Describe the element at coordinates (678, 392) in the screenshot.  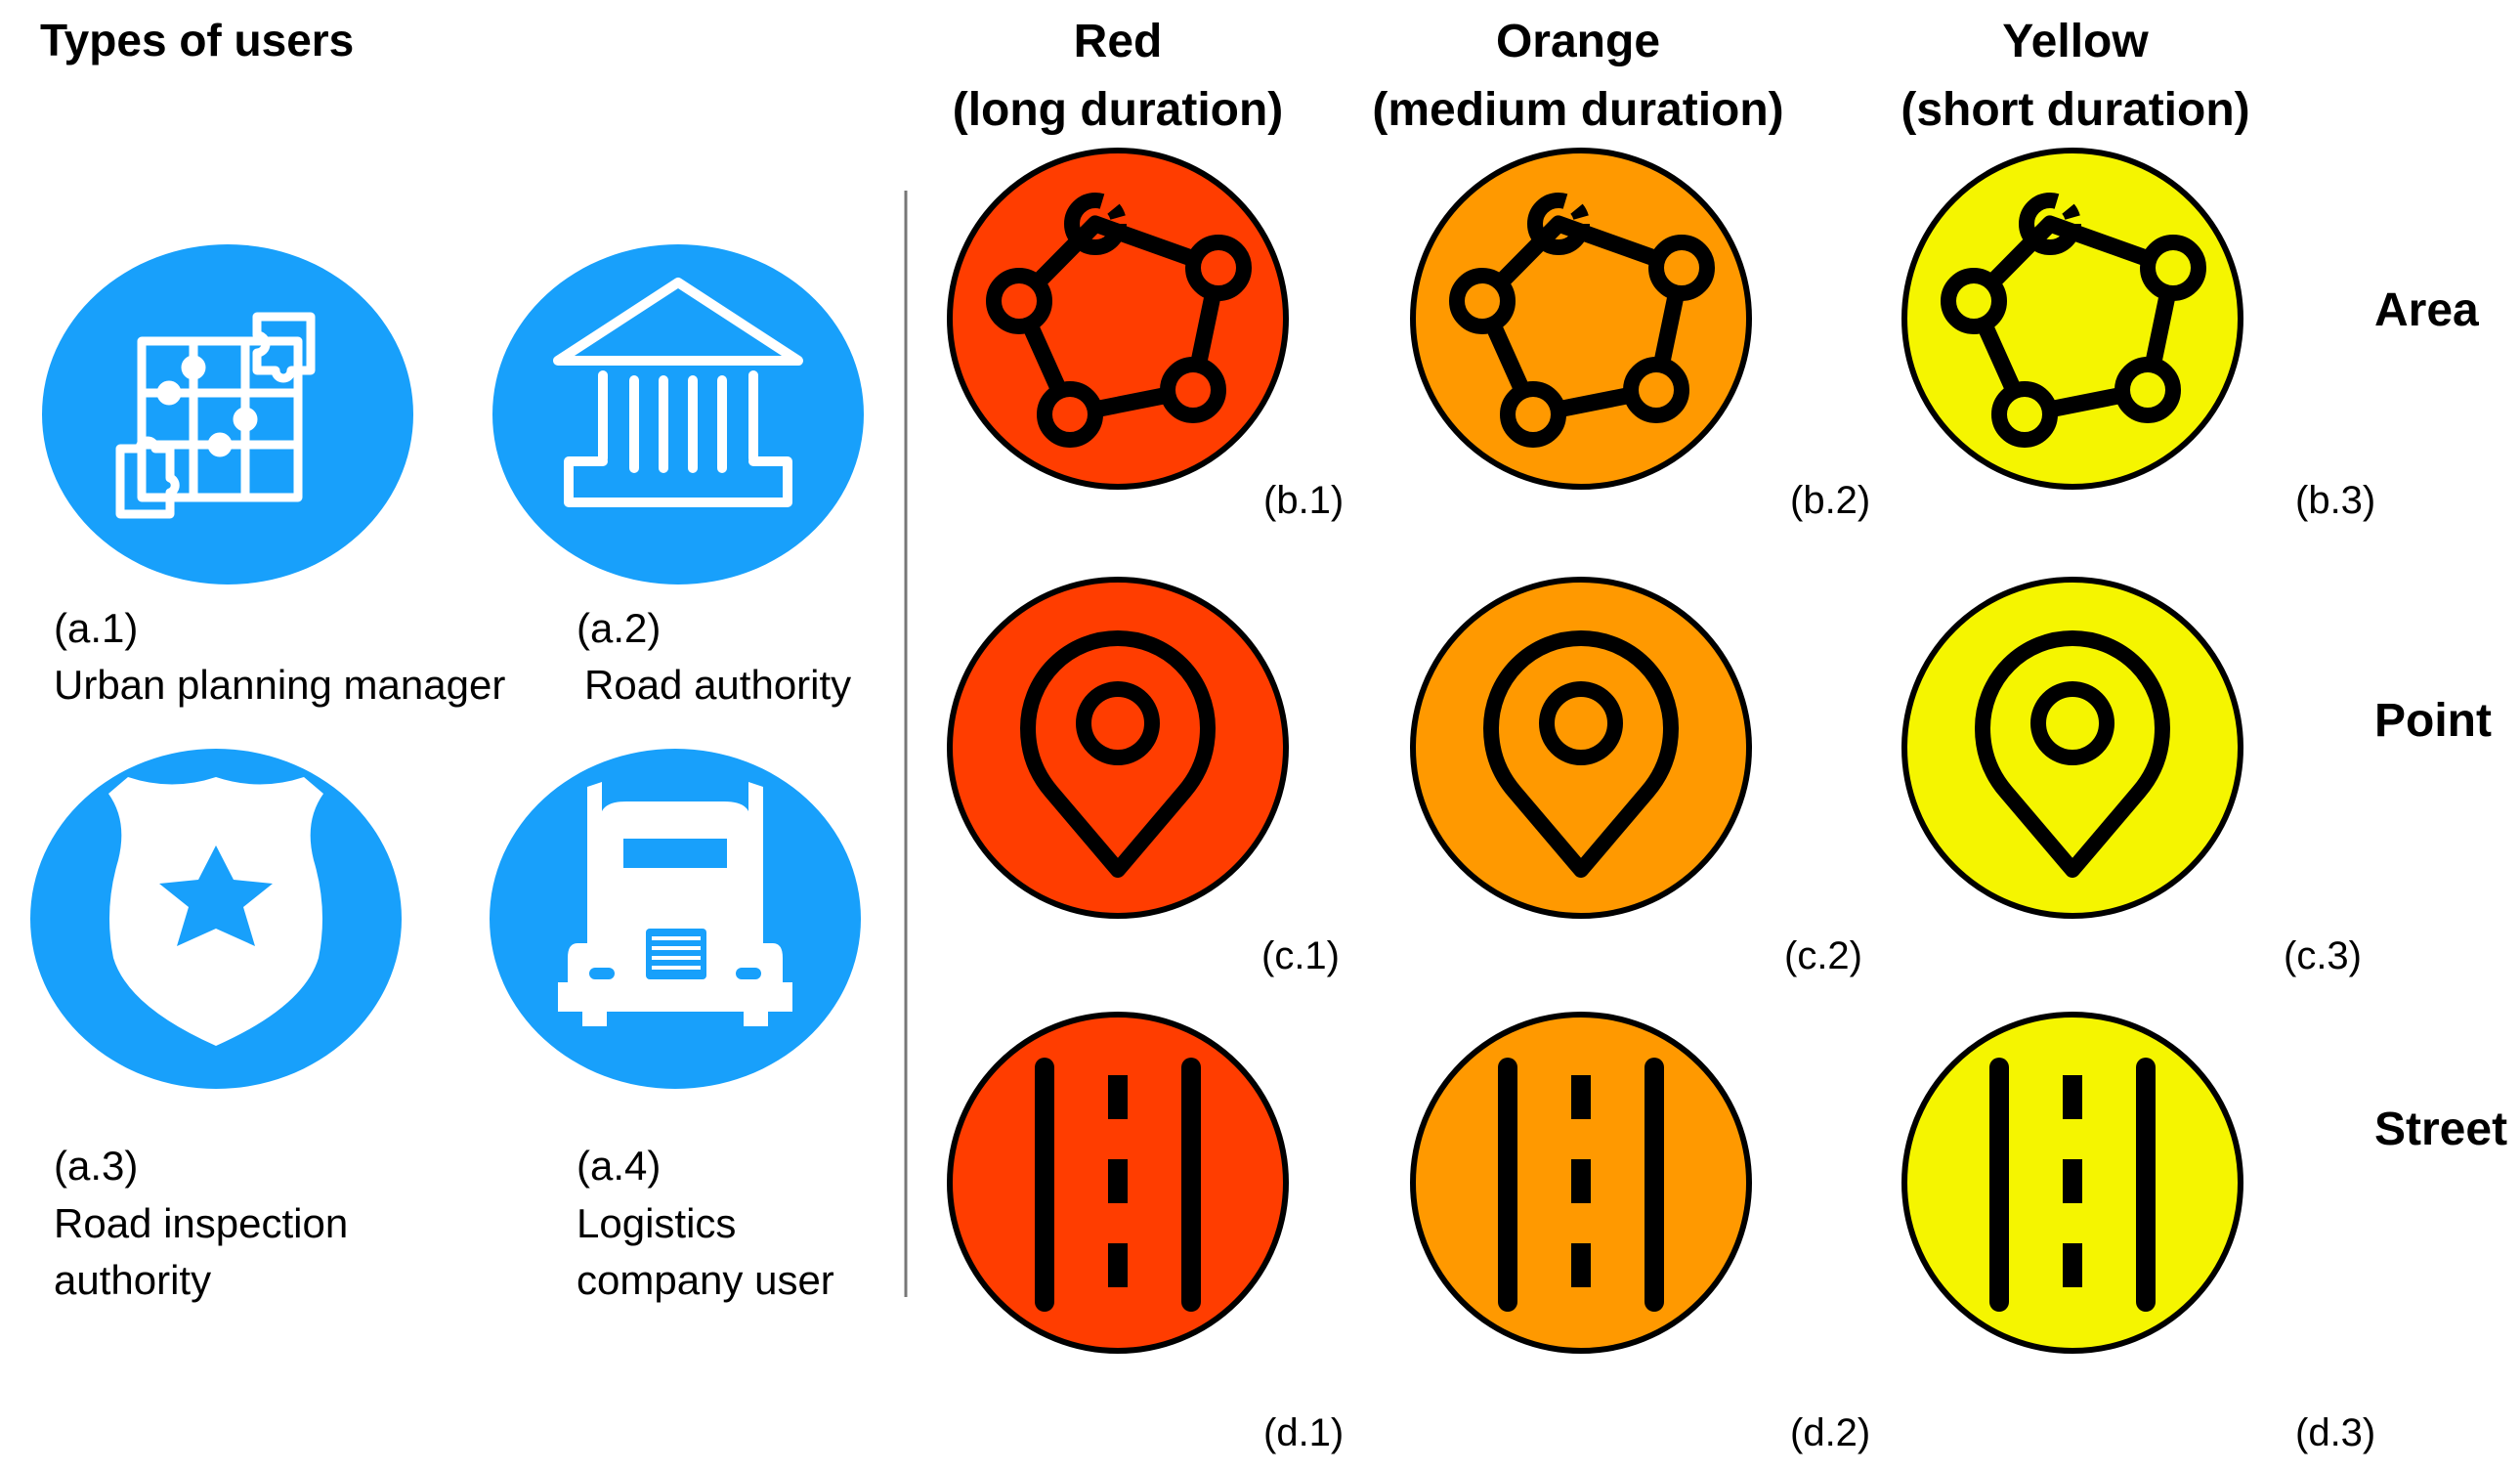
I see `building-icon` at that location.